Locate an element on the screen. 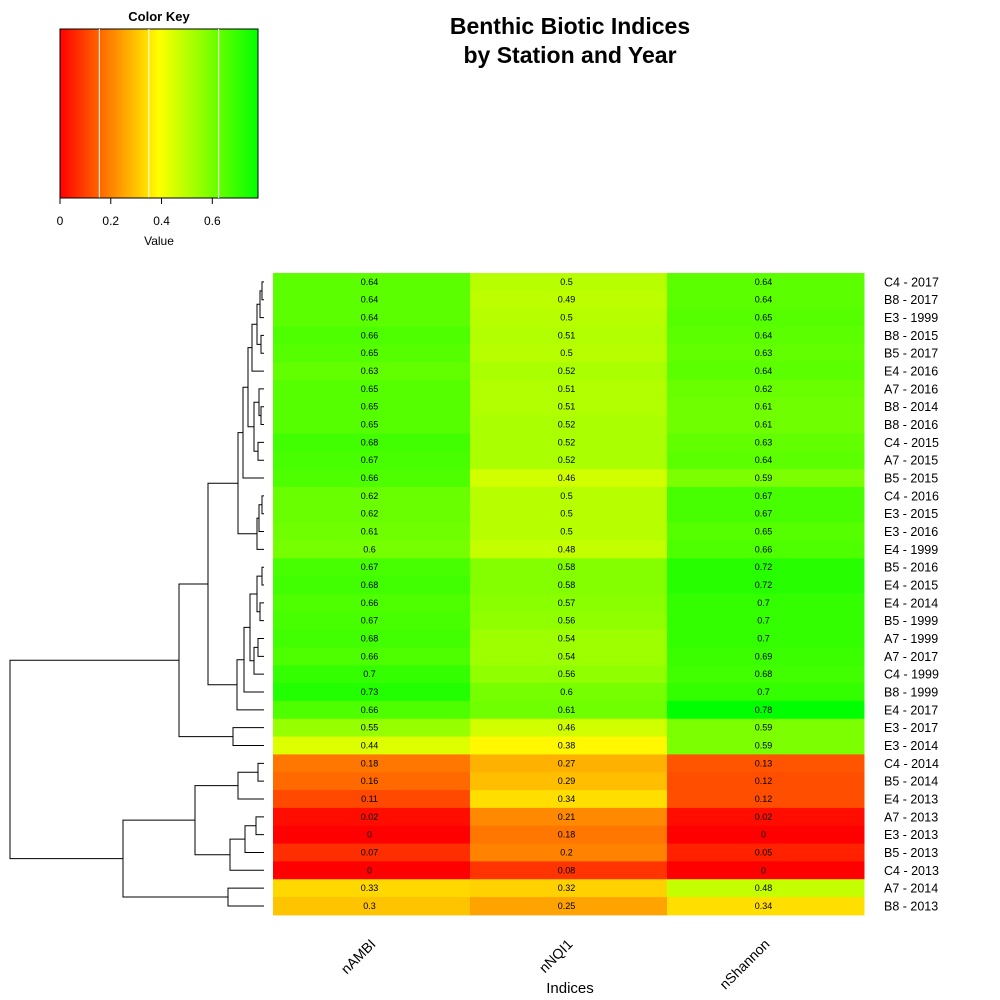 This screenshot has height=1000, width=1000. row-label: B8 - 2016 is located at coordinates (911, 425).